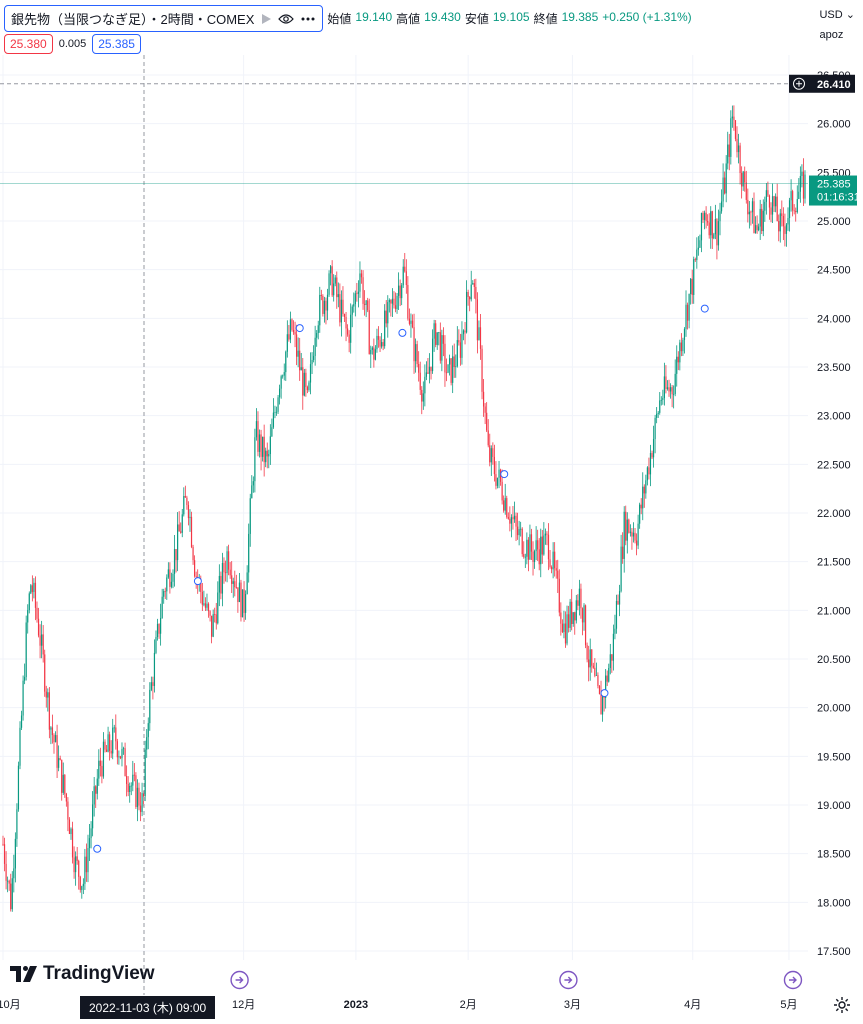 Image resolution: width=863 pixels, height=1024 pixels. I want to click on settings-gear, so click(842, 1007).